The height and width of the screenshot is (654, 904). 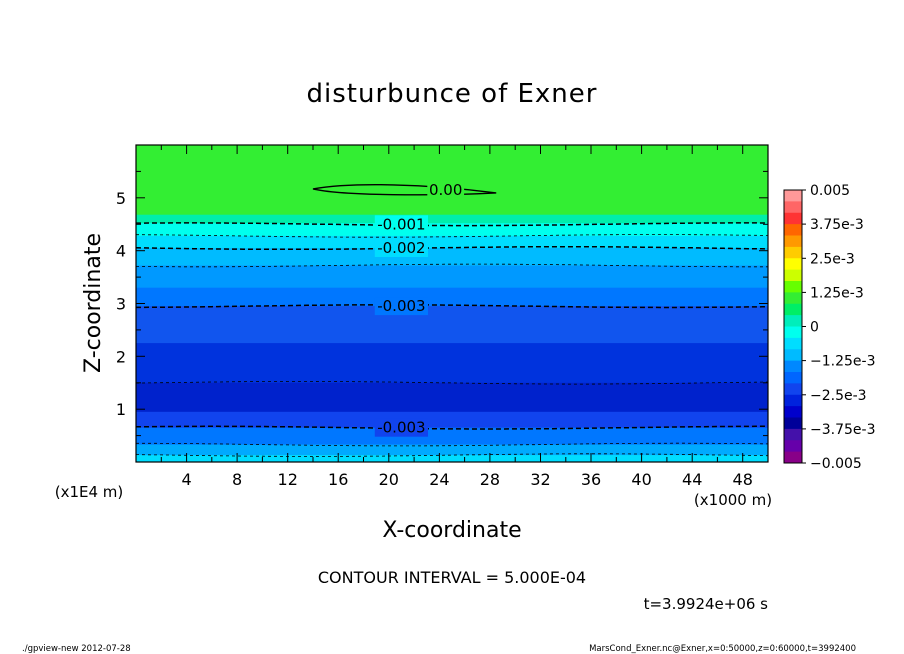 What do you see at coordinates (837, 225) in the screenshot?
I see `colorbar-label: 3.75e-3` at bounding box center [837, 225].